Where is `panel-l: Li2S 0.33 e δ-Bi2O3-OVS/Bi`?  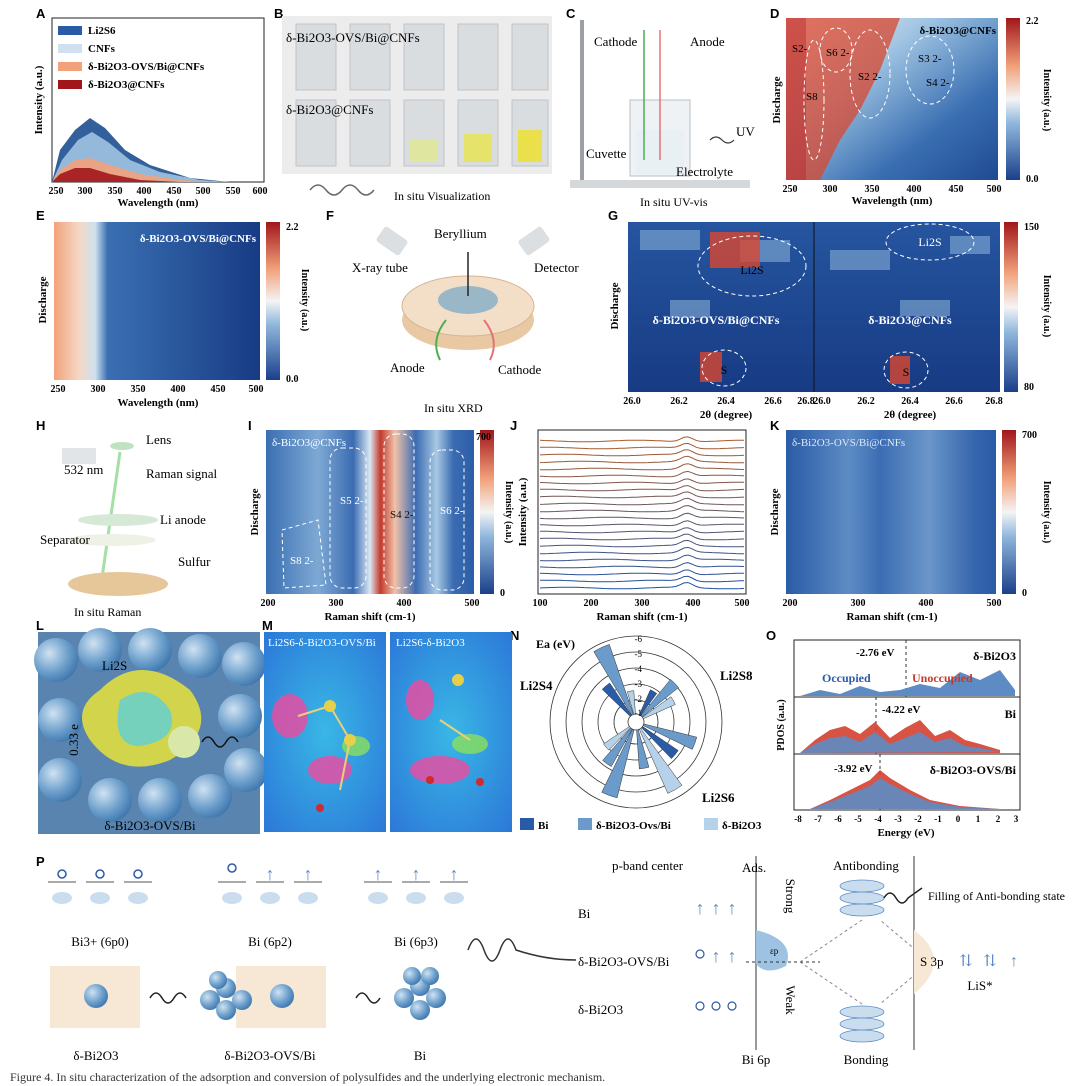
panel-l: Li2S 0.33 e δ-Bi2O3-OVS/Bi is located at coordinates (151, 731).